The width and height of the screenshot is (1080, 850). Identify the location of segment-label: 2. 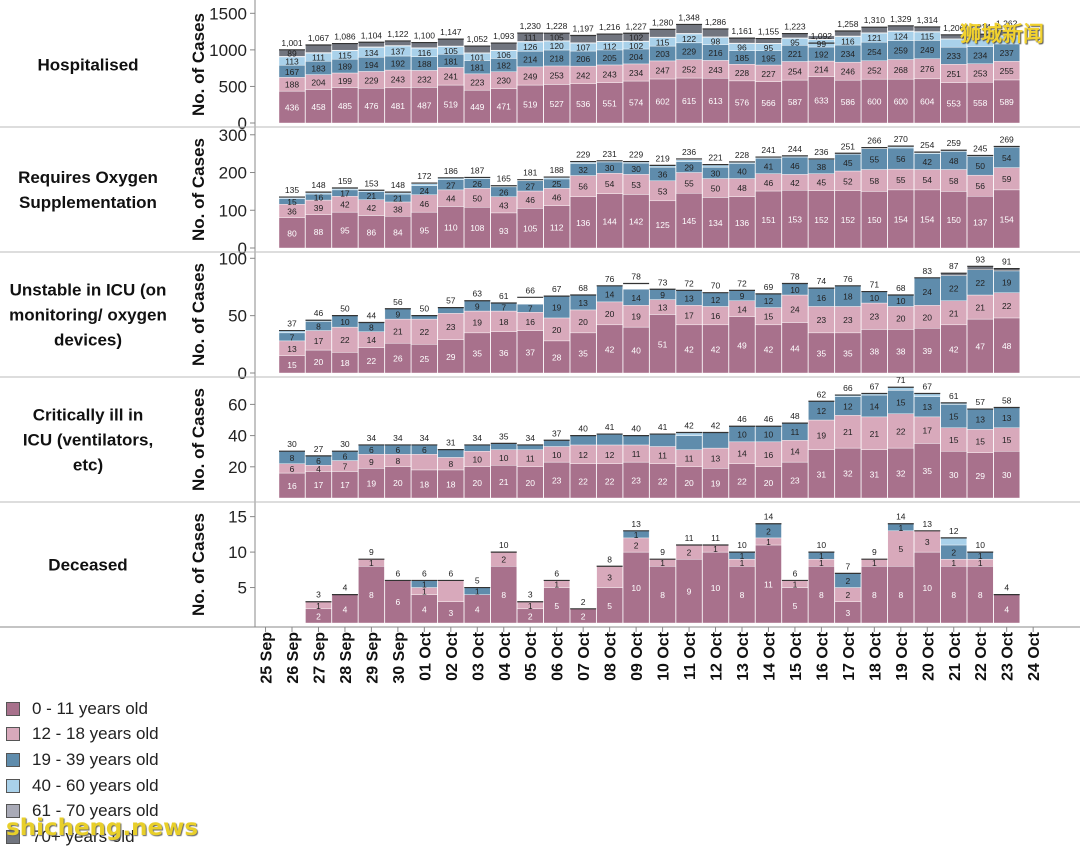
(953, 553).